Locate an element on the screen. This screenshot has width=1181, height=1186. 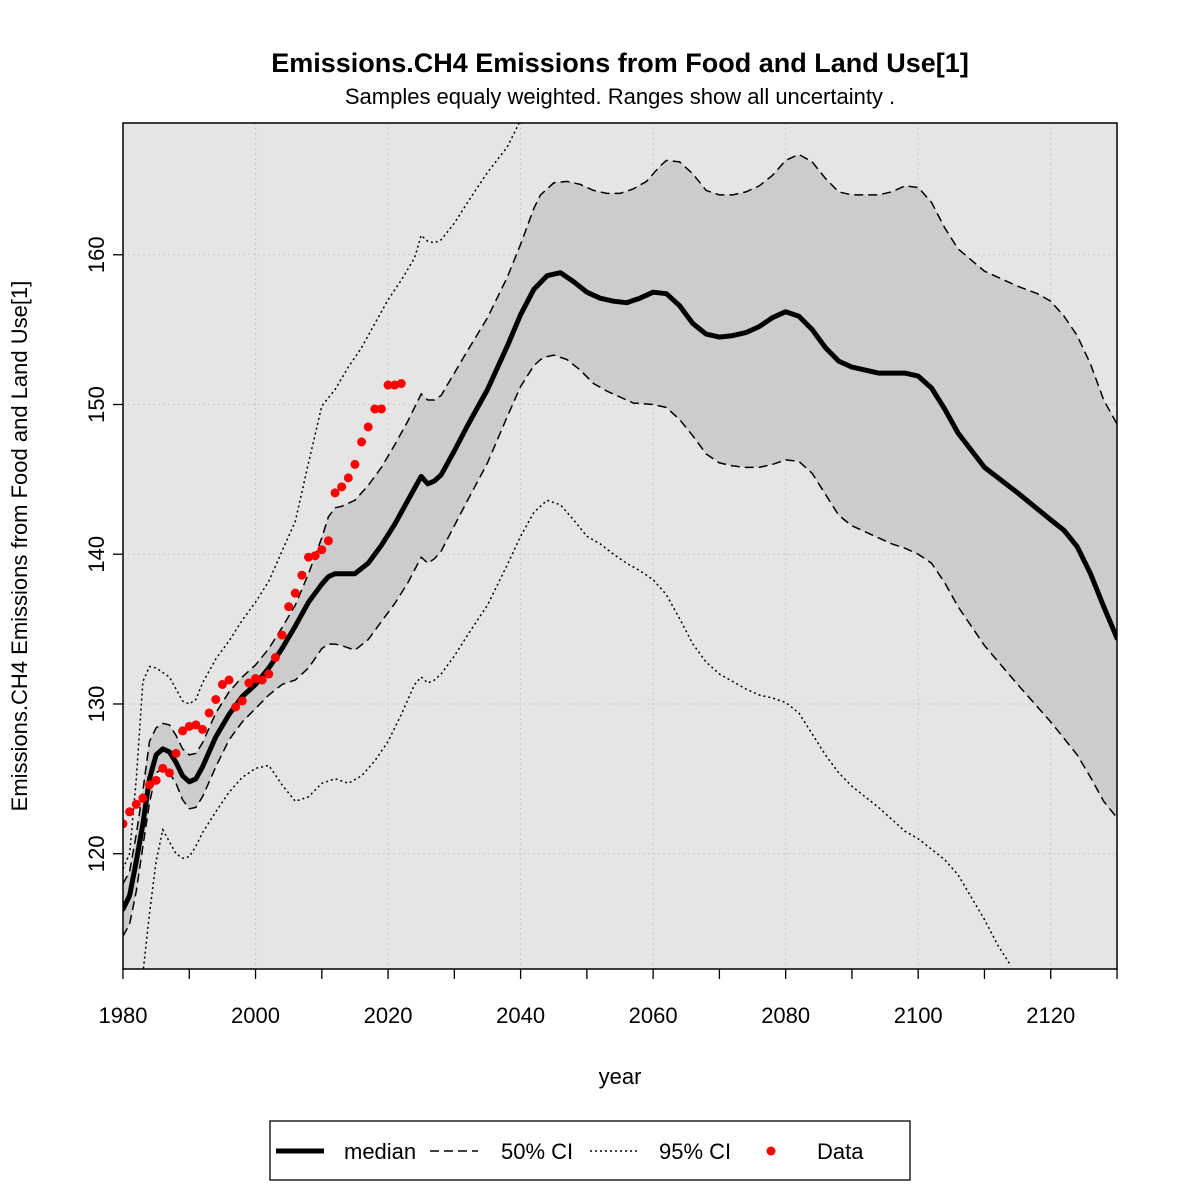
y-tick-label: 130 is located at coordinates (96, 704).